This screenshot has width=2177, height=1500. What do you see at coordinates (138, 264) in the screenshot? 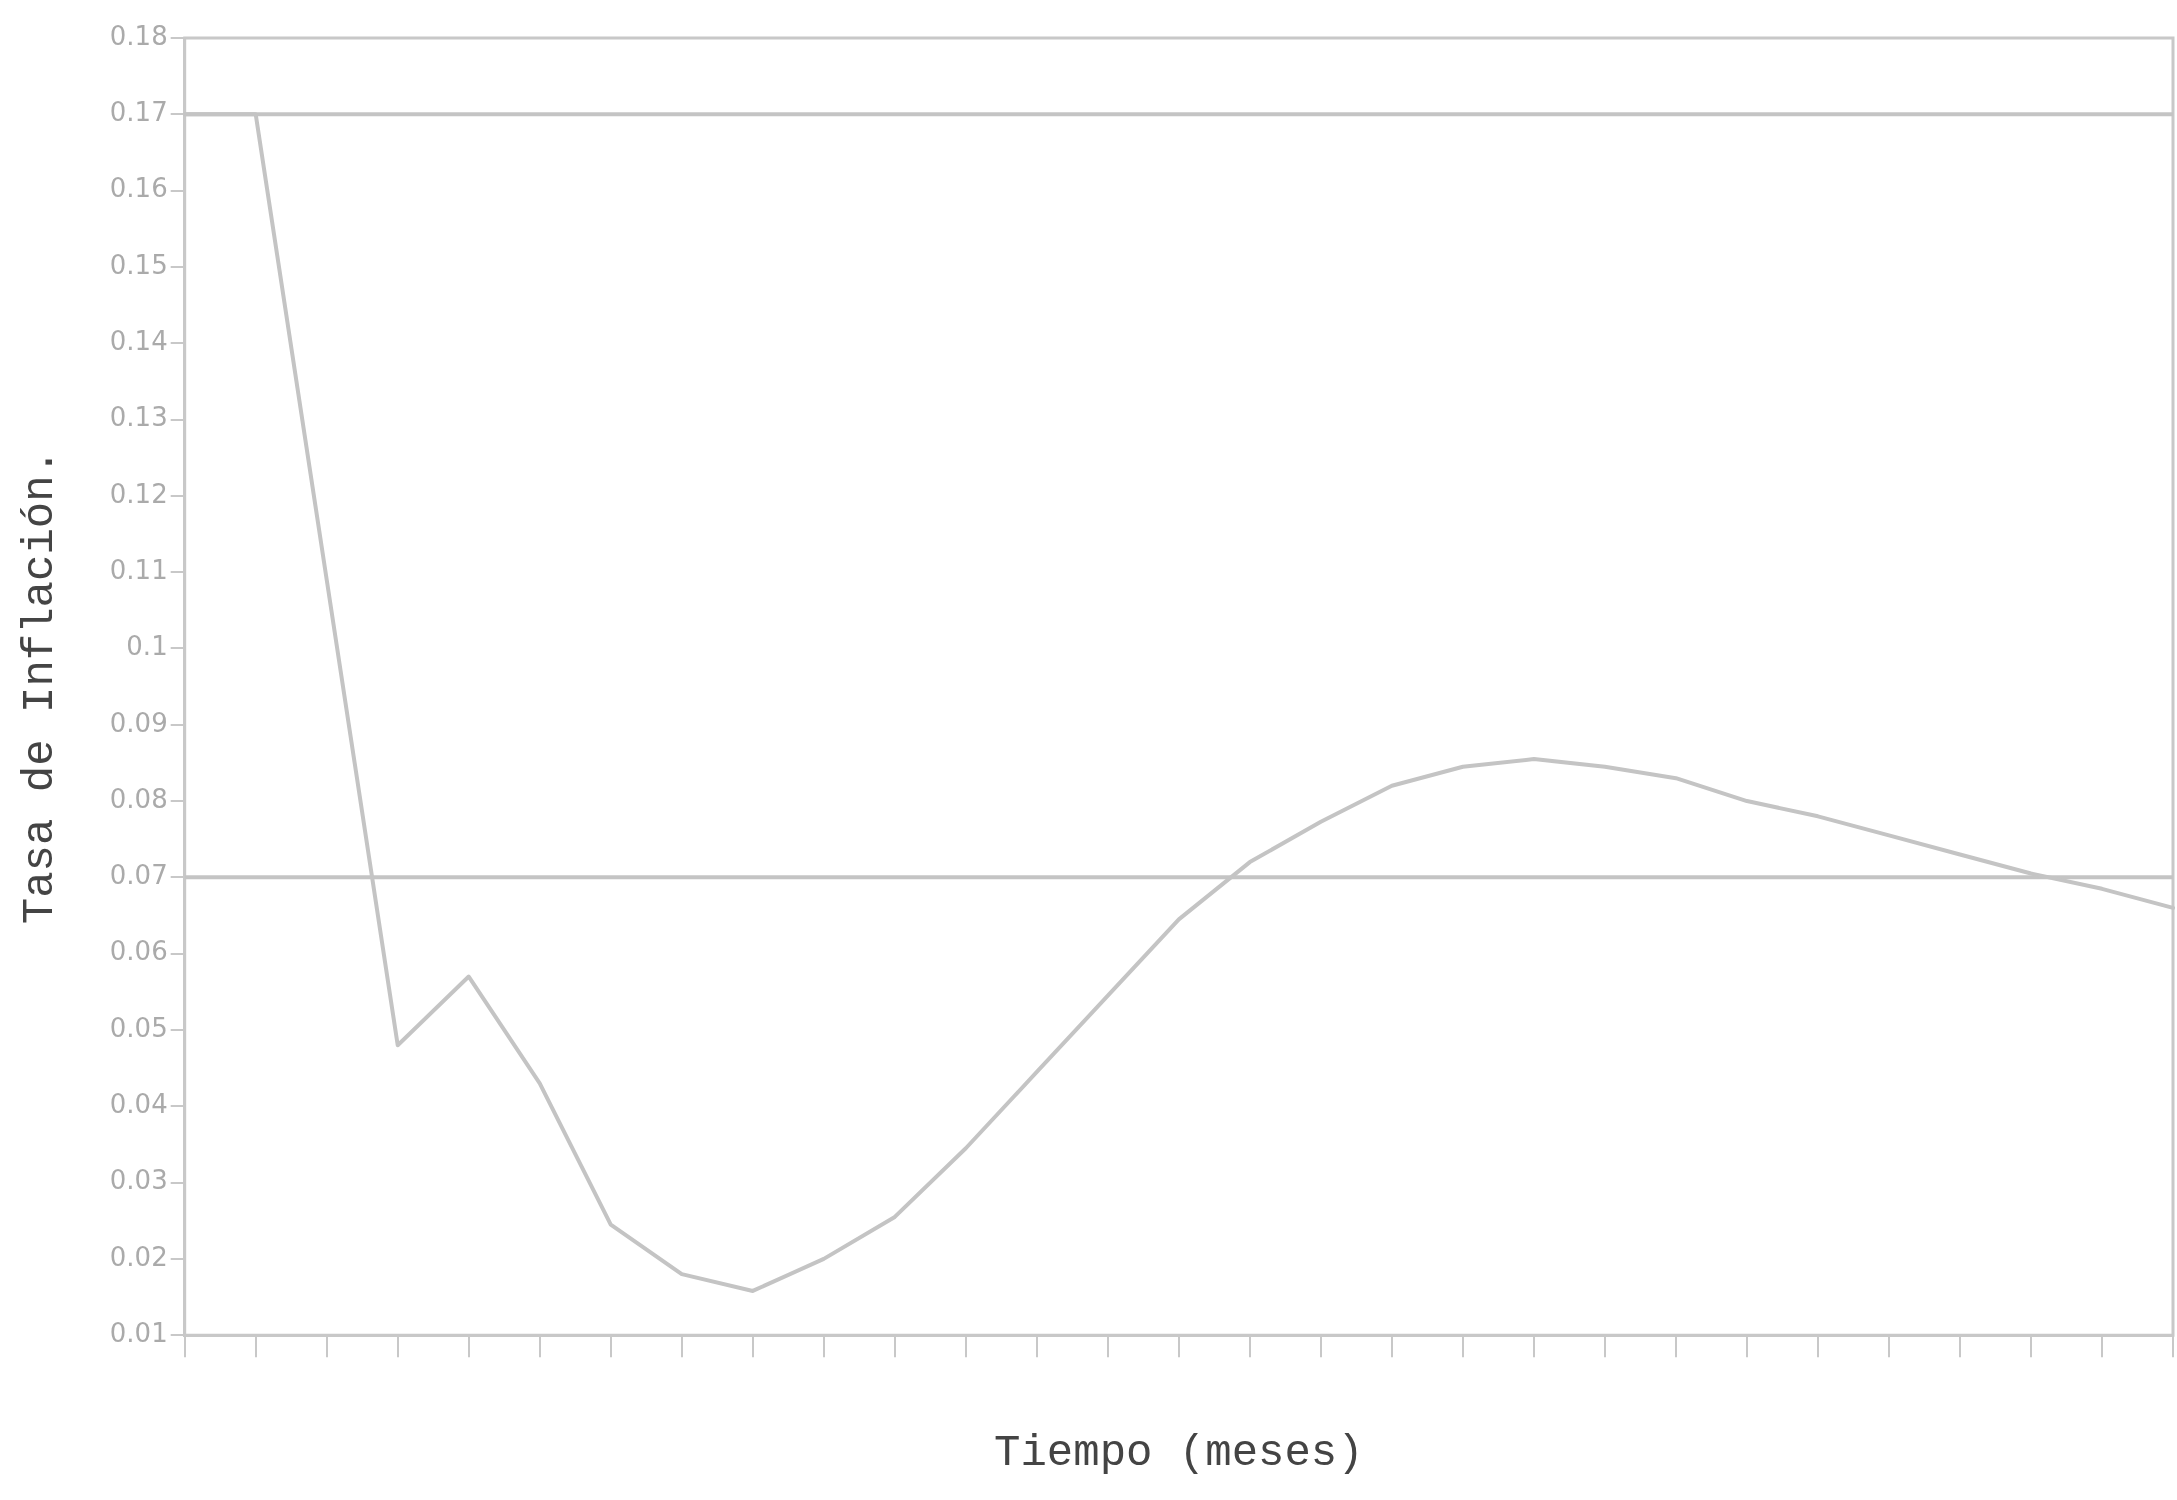
I see `y-tick-label: 0.15` at bounding box center [138, 264].